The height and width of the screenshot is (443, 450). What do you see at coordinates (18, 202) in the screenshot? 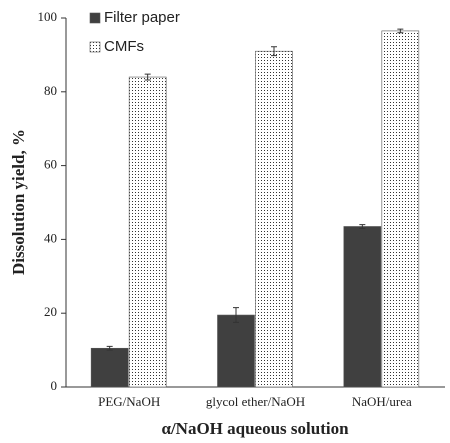
I see `y-axis-title: Dissolution yield, %` at bounding box center [18, 202].